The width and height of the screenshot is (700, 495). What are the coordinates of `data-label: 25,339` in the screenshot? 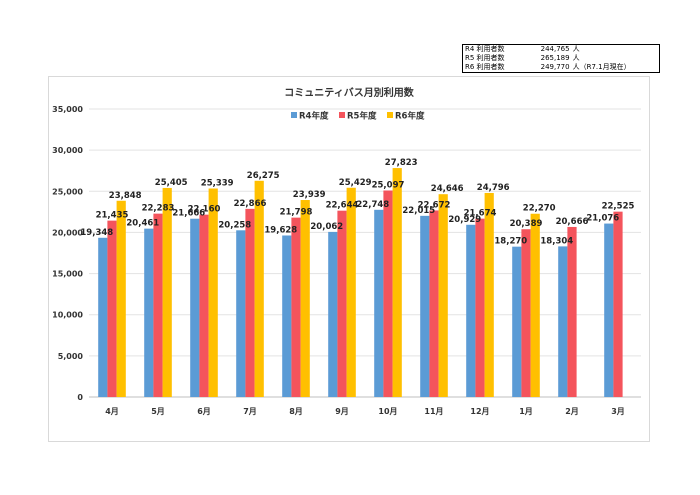 It's located at (217, 183).